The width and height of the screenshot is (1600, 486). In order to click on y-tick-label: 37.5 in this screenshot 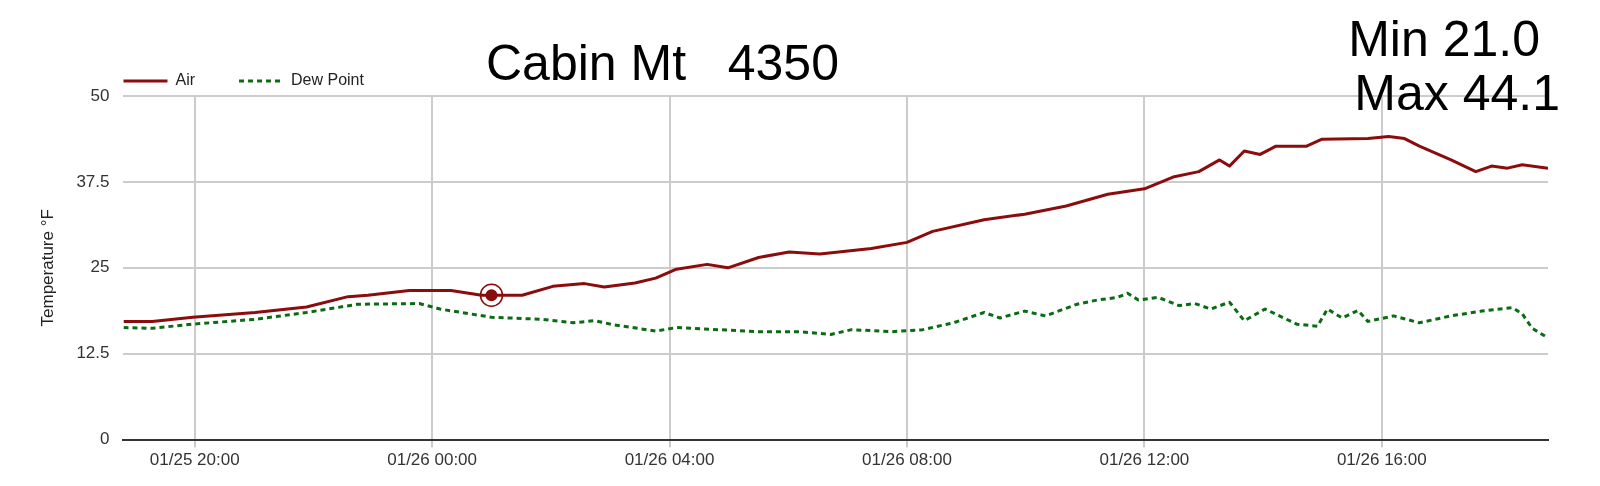, I will do `click(93, 181)`.